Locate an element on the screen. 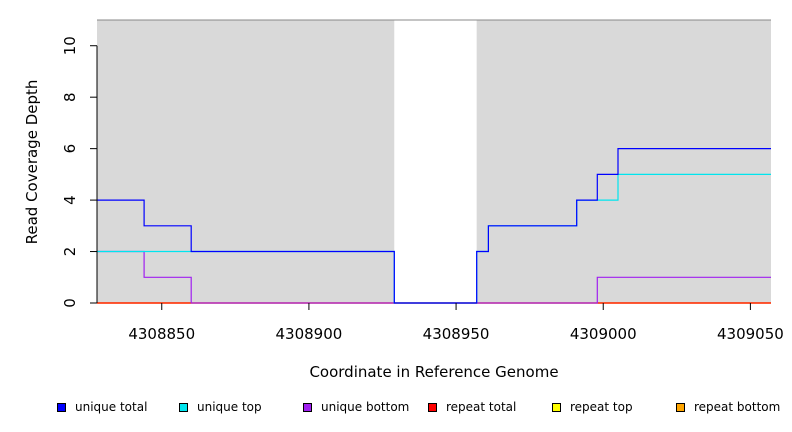 The height and width of the screenshot is (432, 792). gap-region is located at coordinates (435, 161).